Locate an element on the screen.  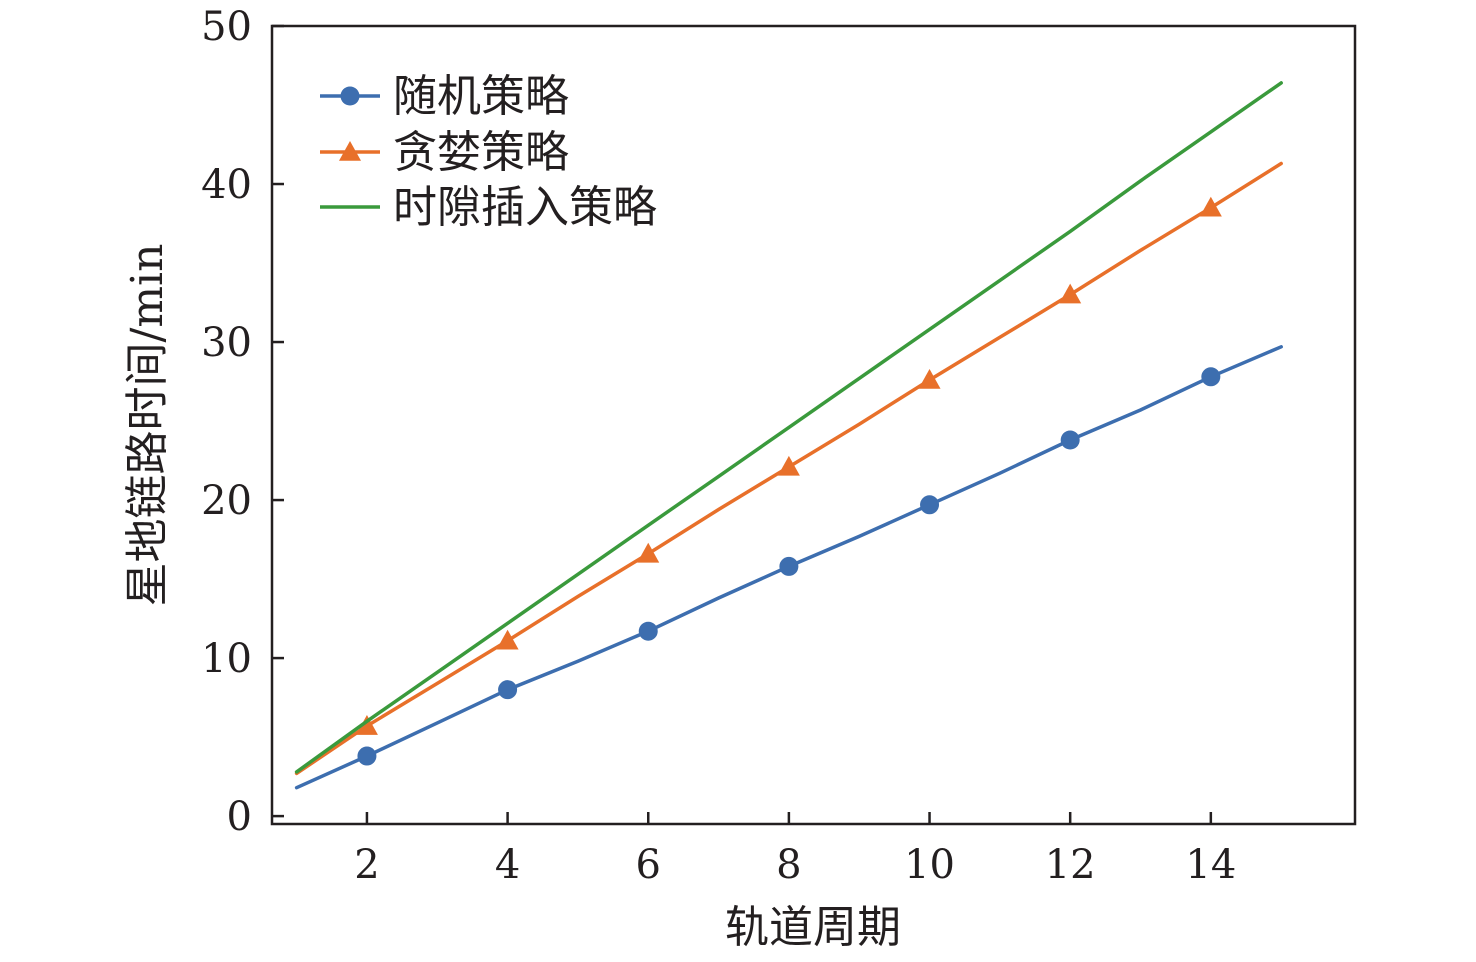
y-tick-label: 20 is located at coordinates (226, 501).